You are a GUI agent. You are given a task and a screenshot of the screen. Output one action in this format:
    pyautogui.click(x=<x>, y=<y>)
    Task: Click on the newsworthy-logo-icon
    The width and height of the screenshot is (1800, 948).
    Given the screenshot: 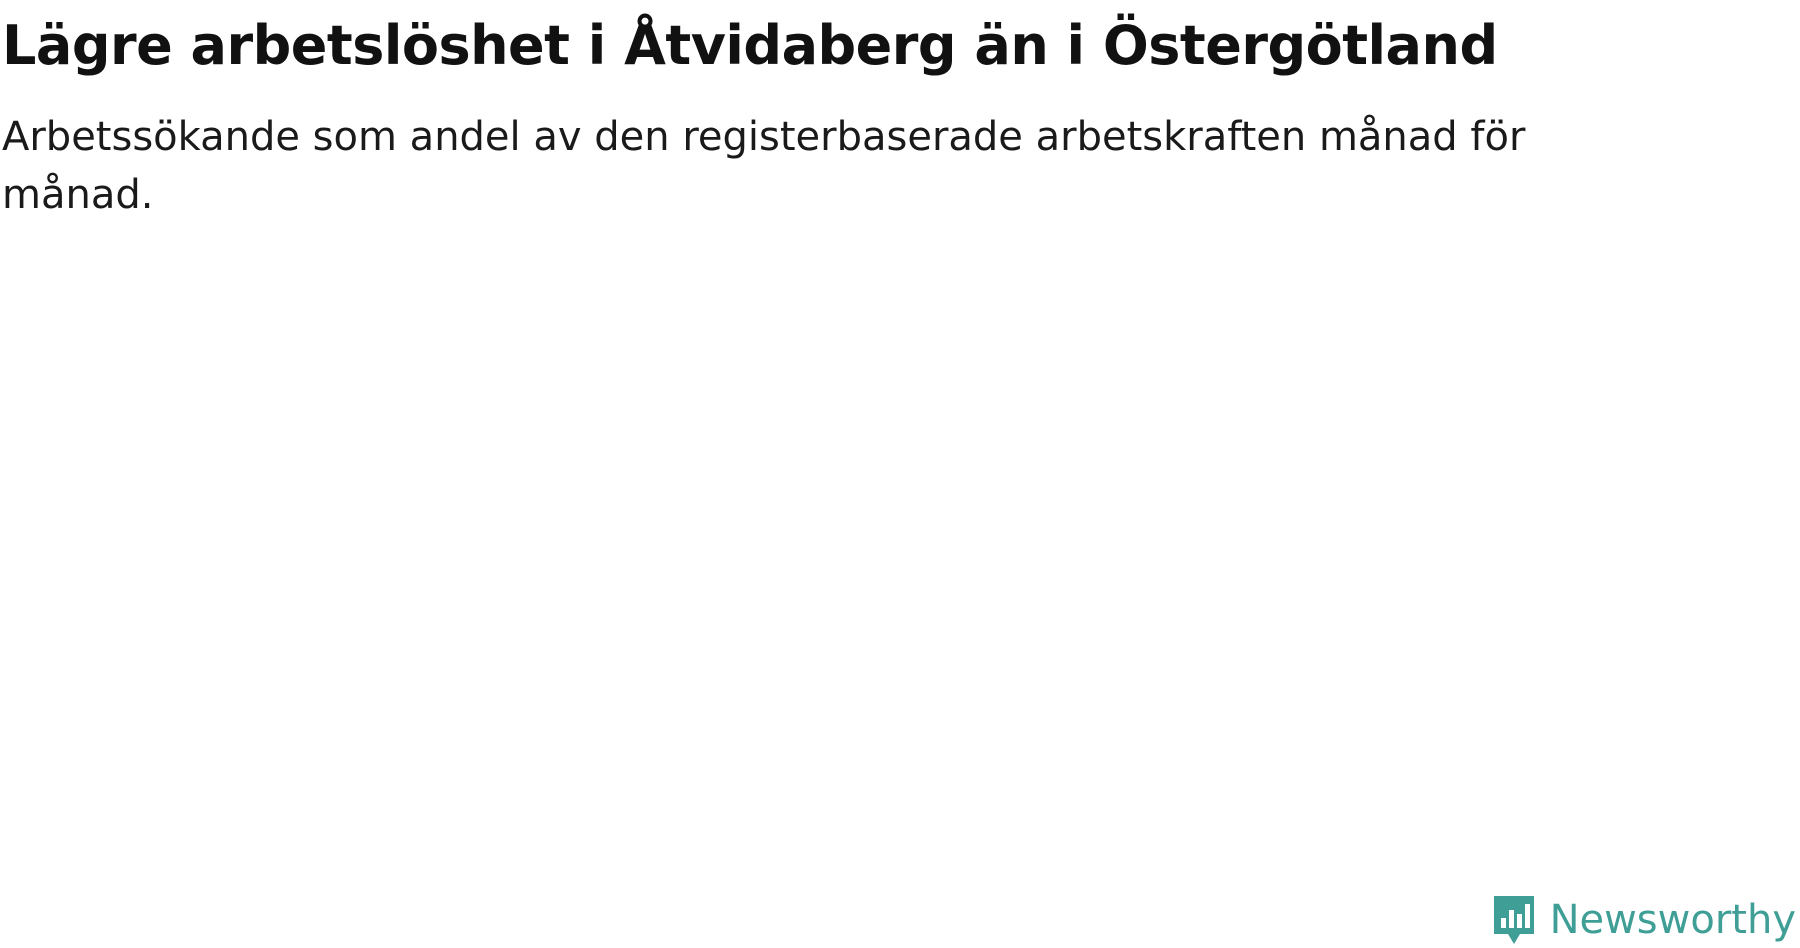 What is the action you would take?
    pyautogui.click(x=1513, y=920)
    